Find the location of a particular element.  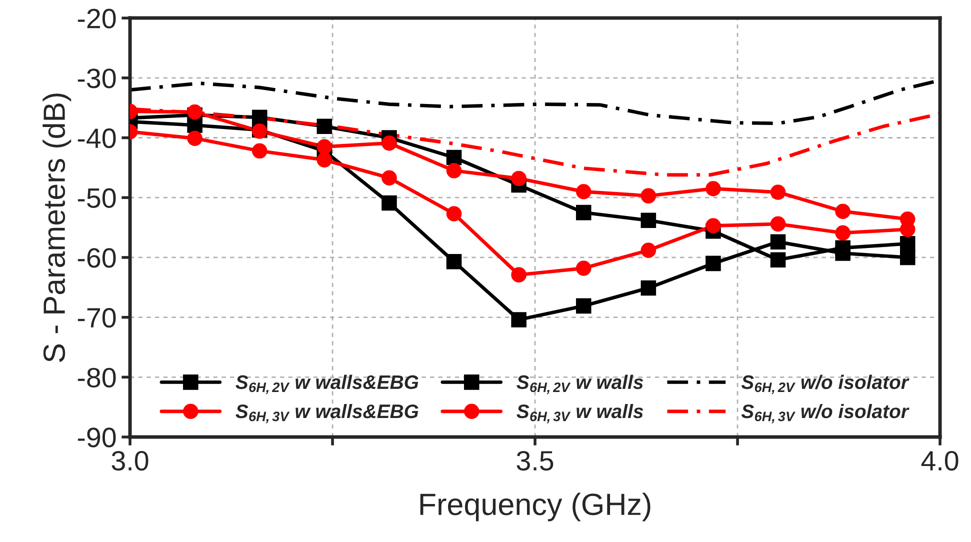

x-tick-label: 3.5 is located at coordinates (535, 460).